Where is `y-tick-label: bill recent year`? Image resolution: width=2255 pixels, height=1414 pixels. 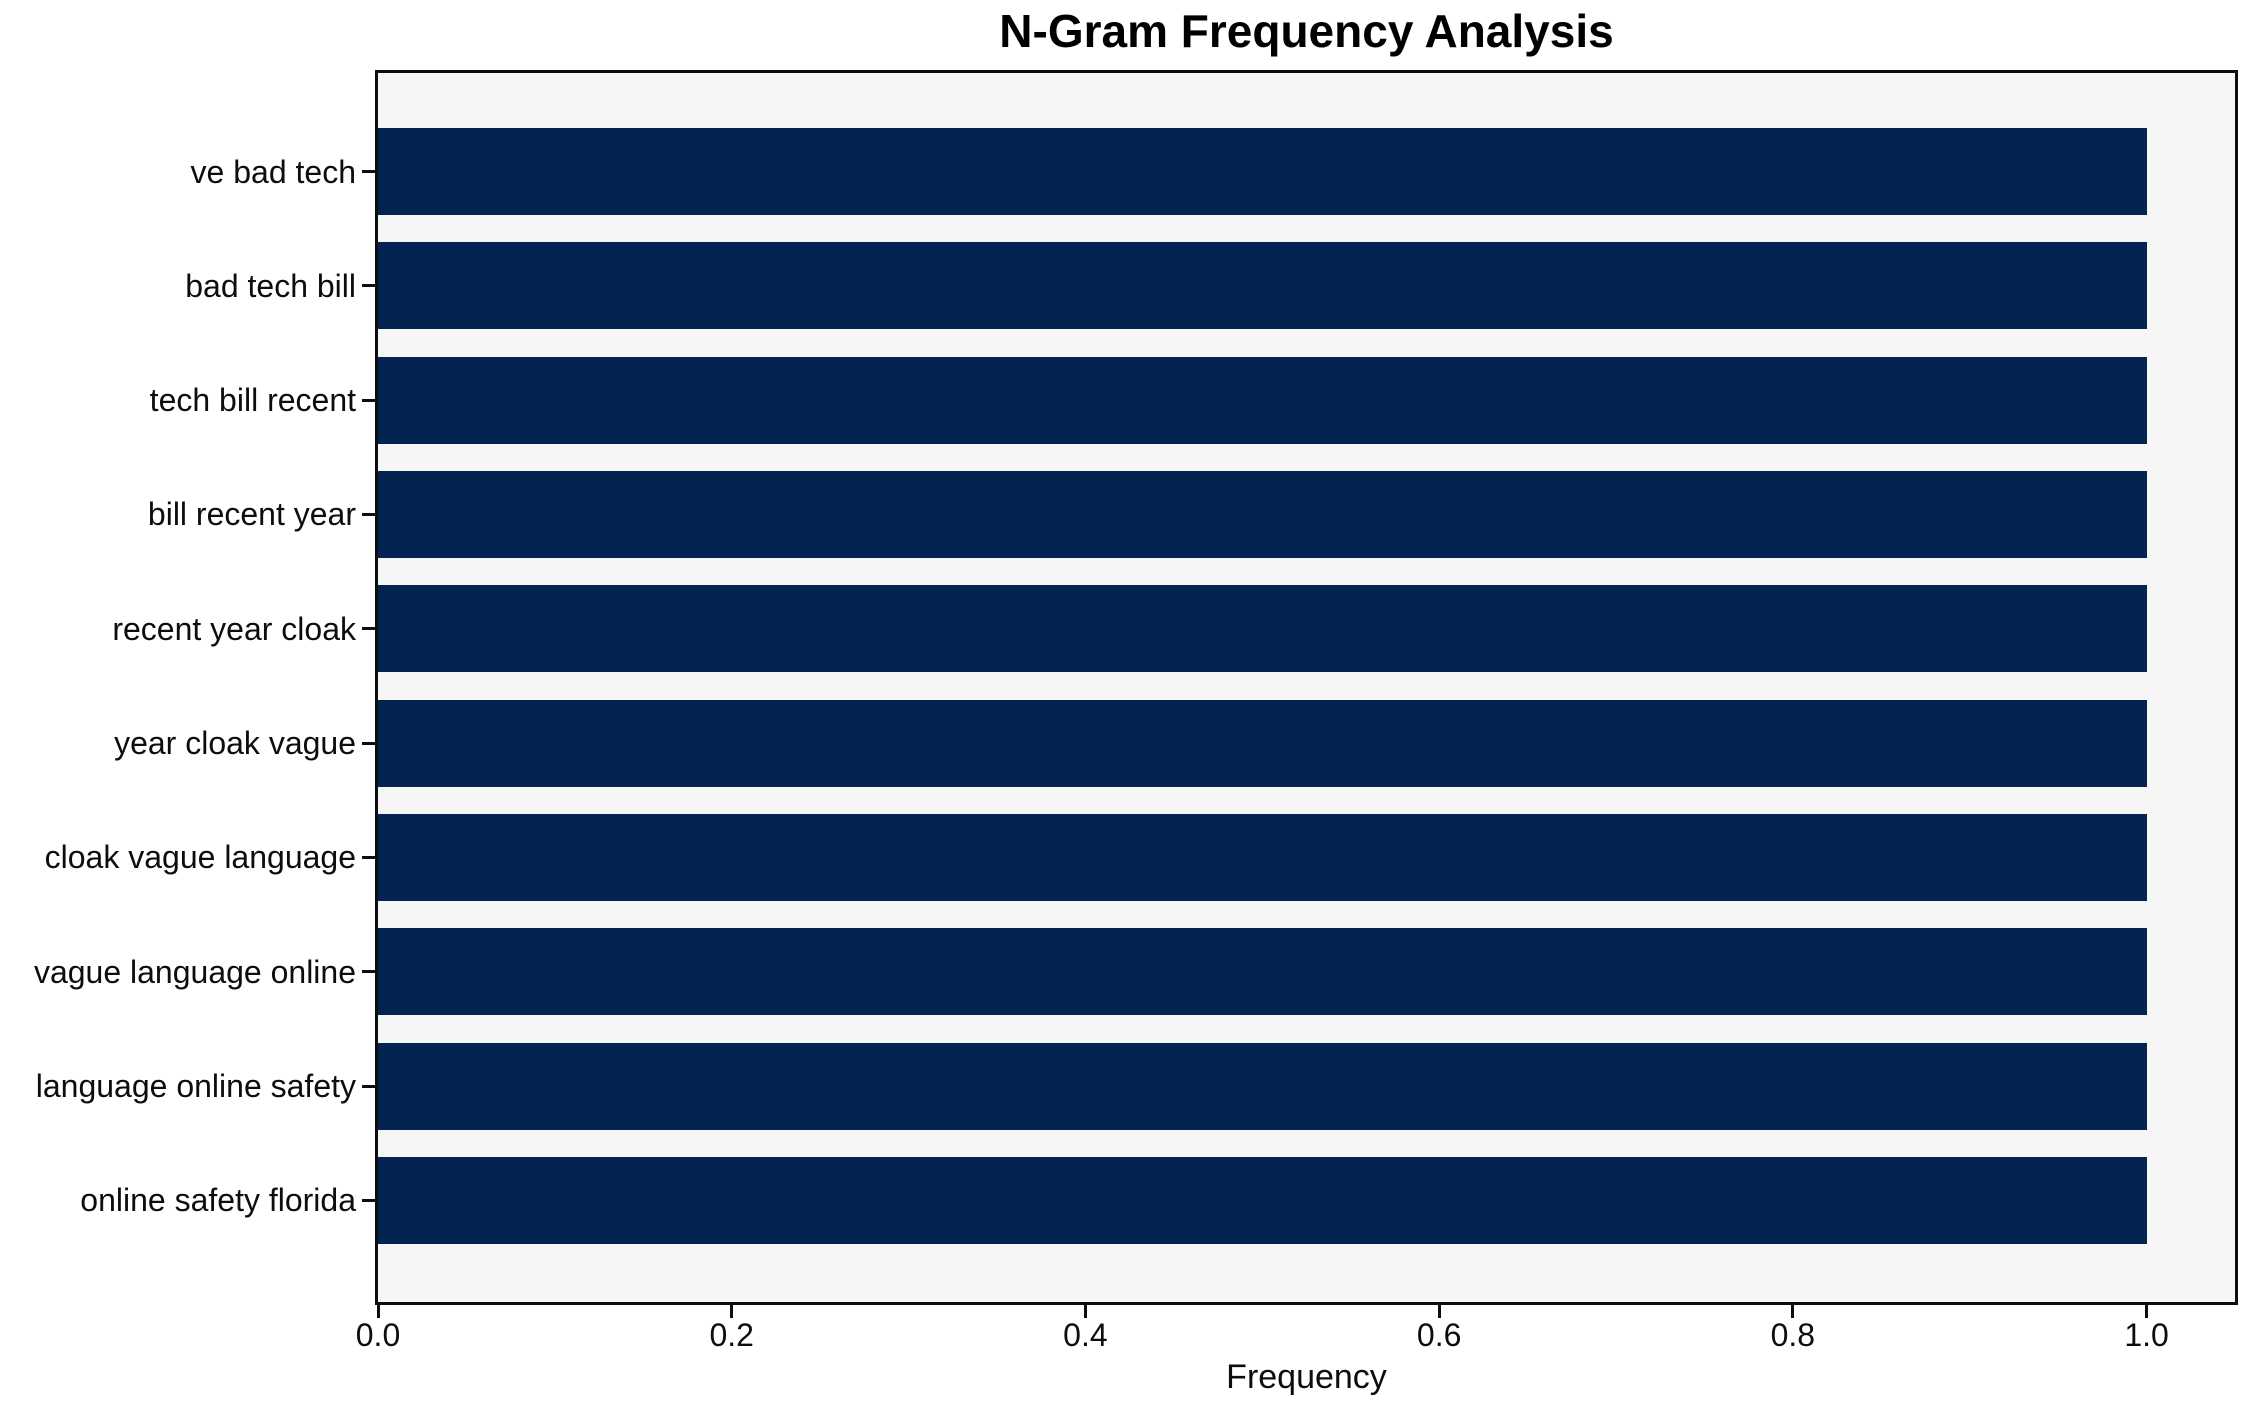
y-tick-label: bill recent year is located at coordinates (251, 514).